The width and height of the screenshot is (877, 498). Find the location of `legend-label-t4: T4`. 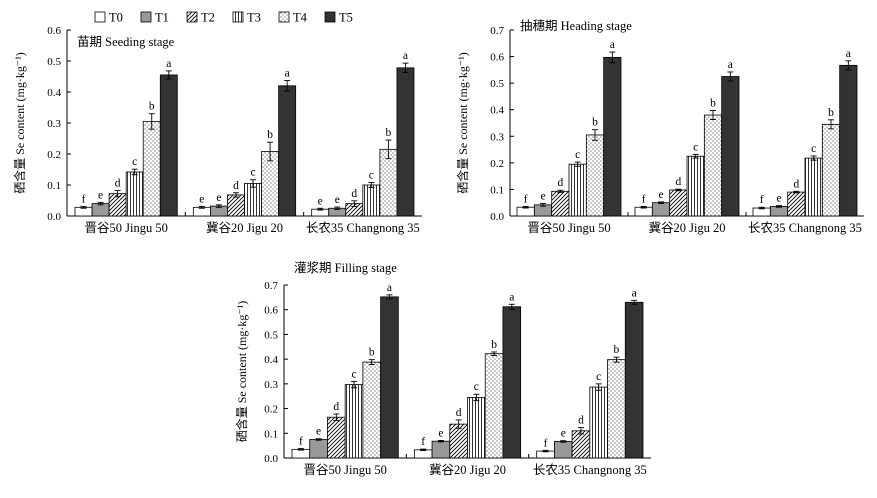

legend-label-t4: T4 is located at coordinates (300, 18).